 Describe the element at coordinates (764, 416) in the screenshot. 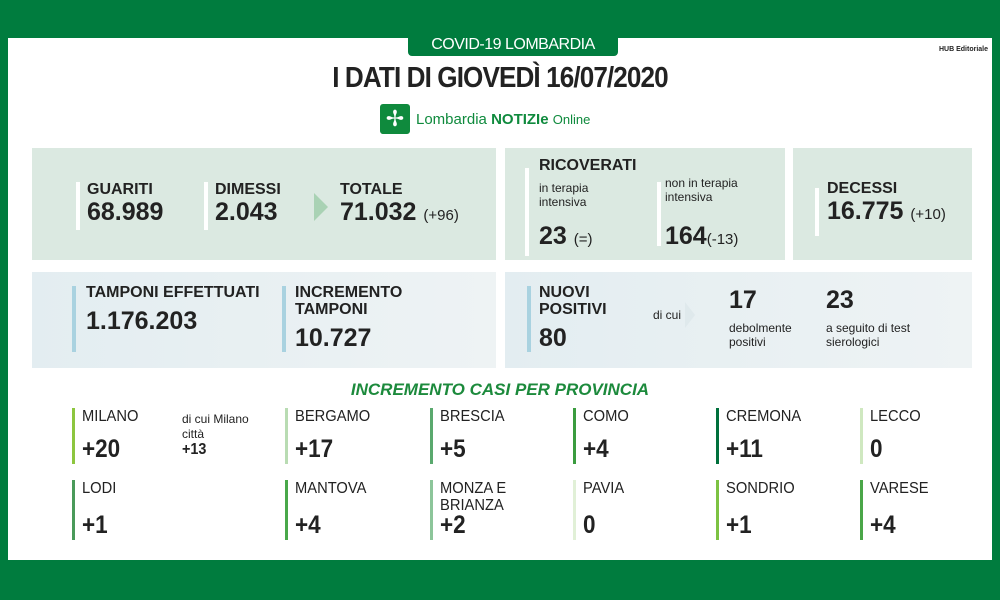

I see `province-name: CREMONA` at that location.